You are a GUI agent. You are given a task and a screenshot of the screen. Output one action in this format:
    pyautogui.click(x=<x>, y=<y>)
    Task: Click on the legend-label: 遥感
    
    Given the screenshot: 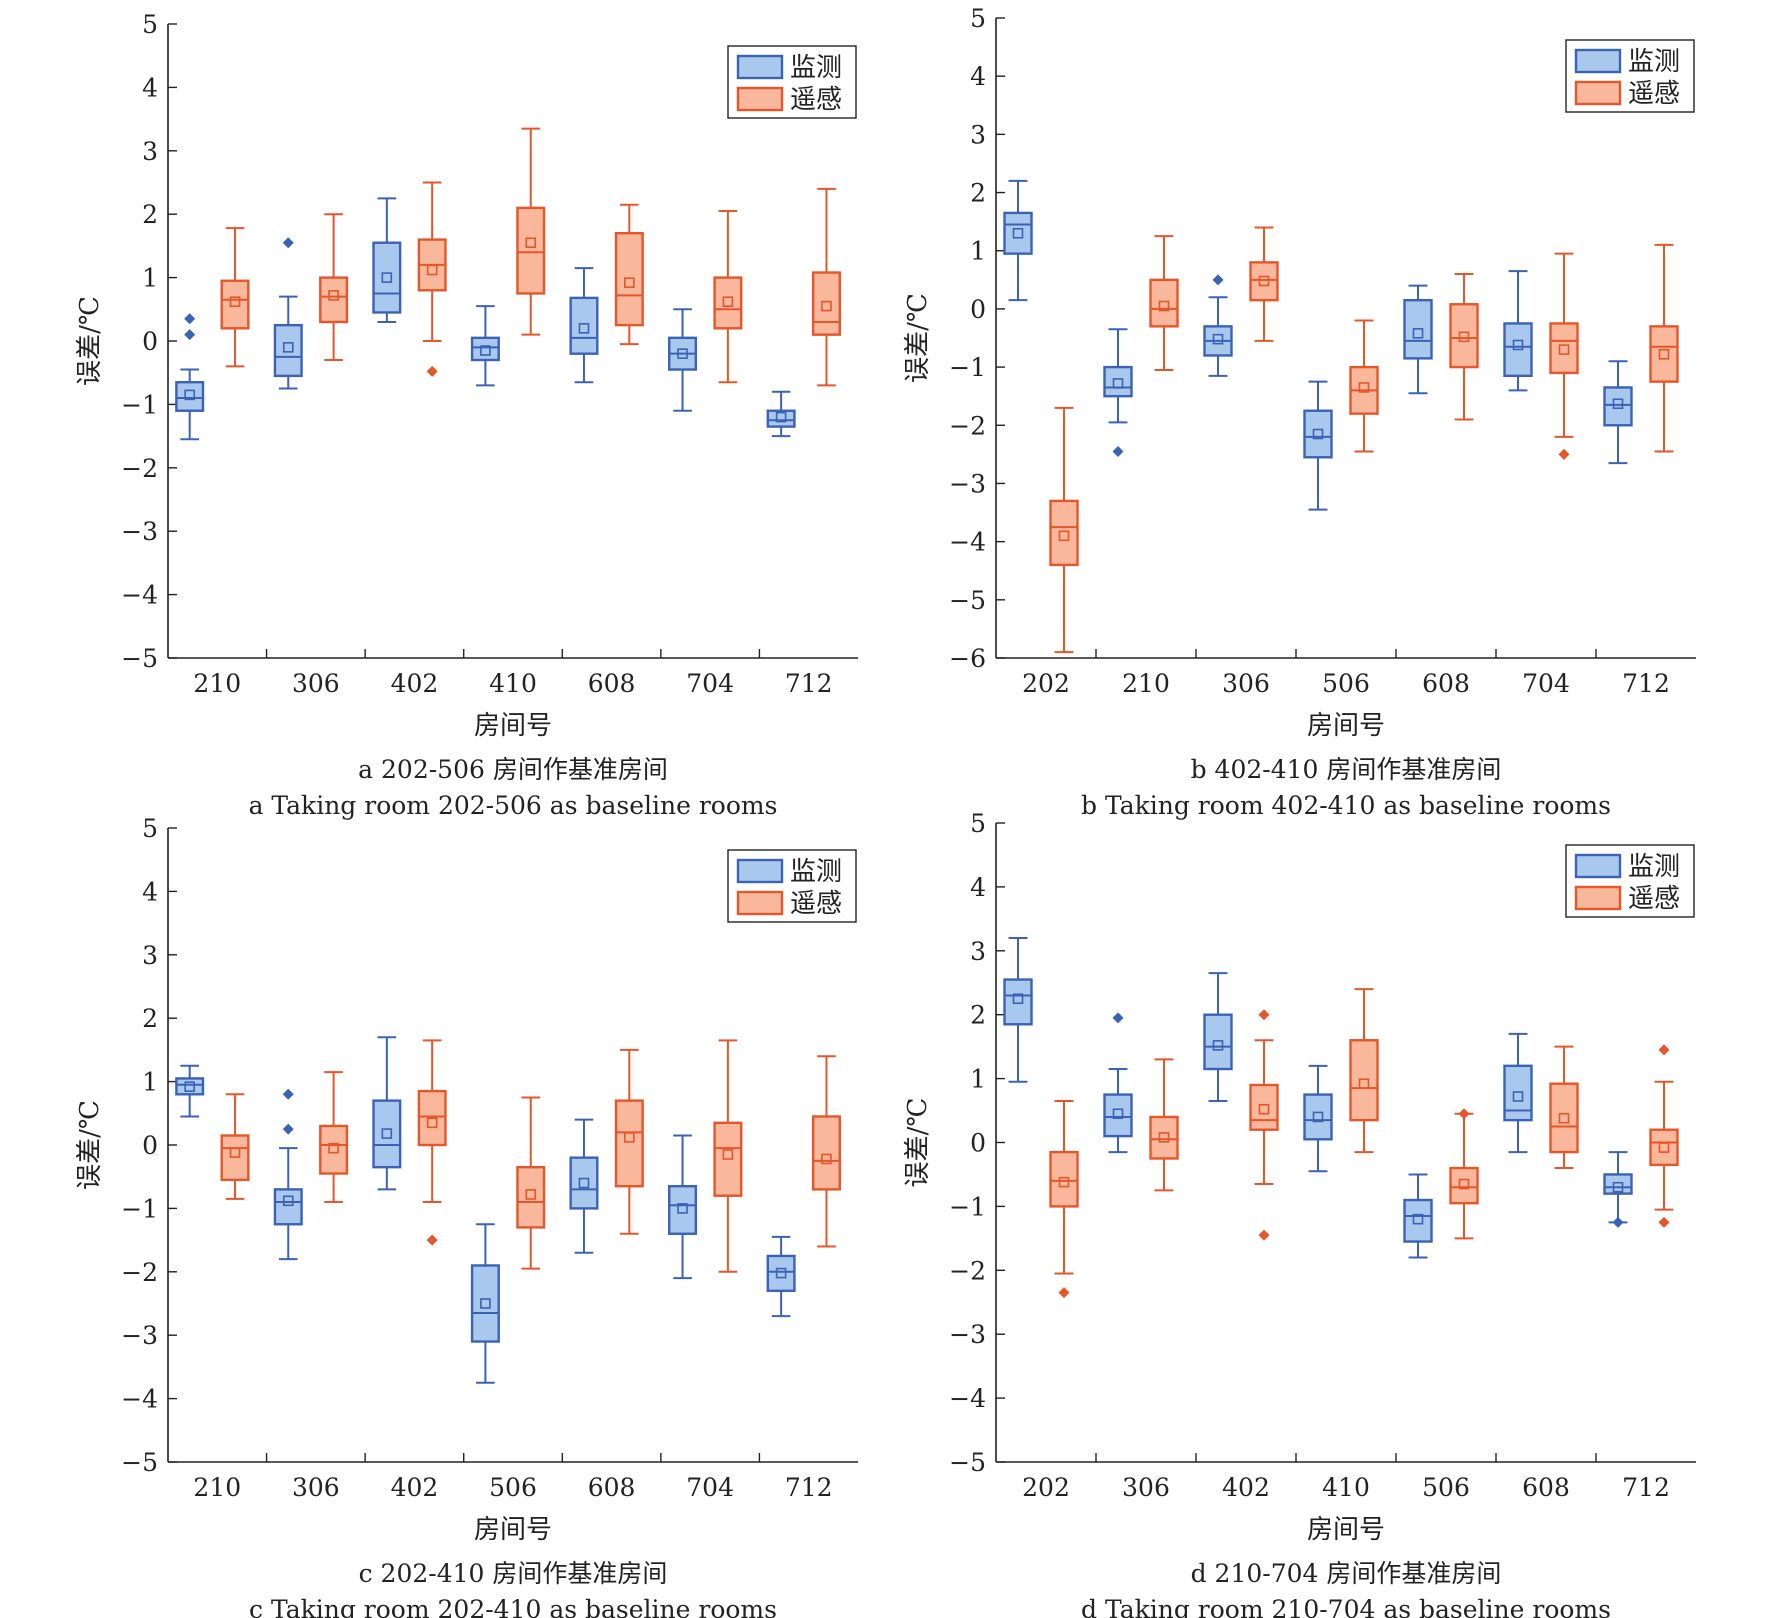 What is the action you would take?
    pyautogui.click(x=816, y=904)
    